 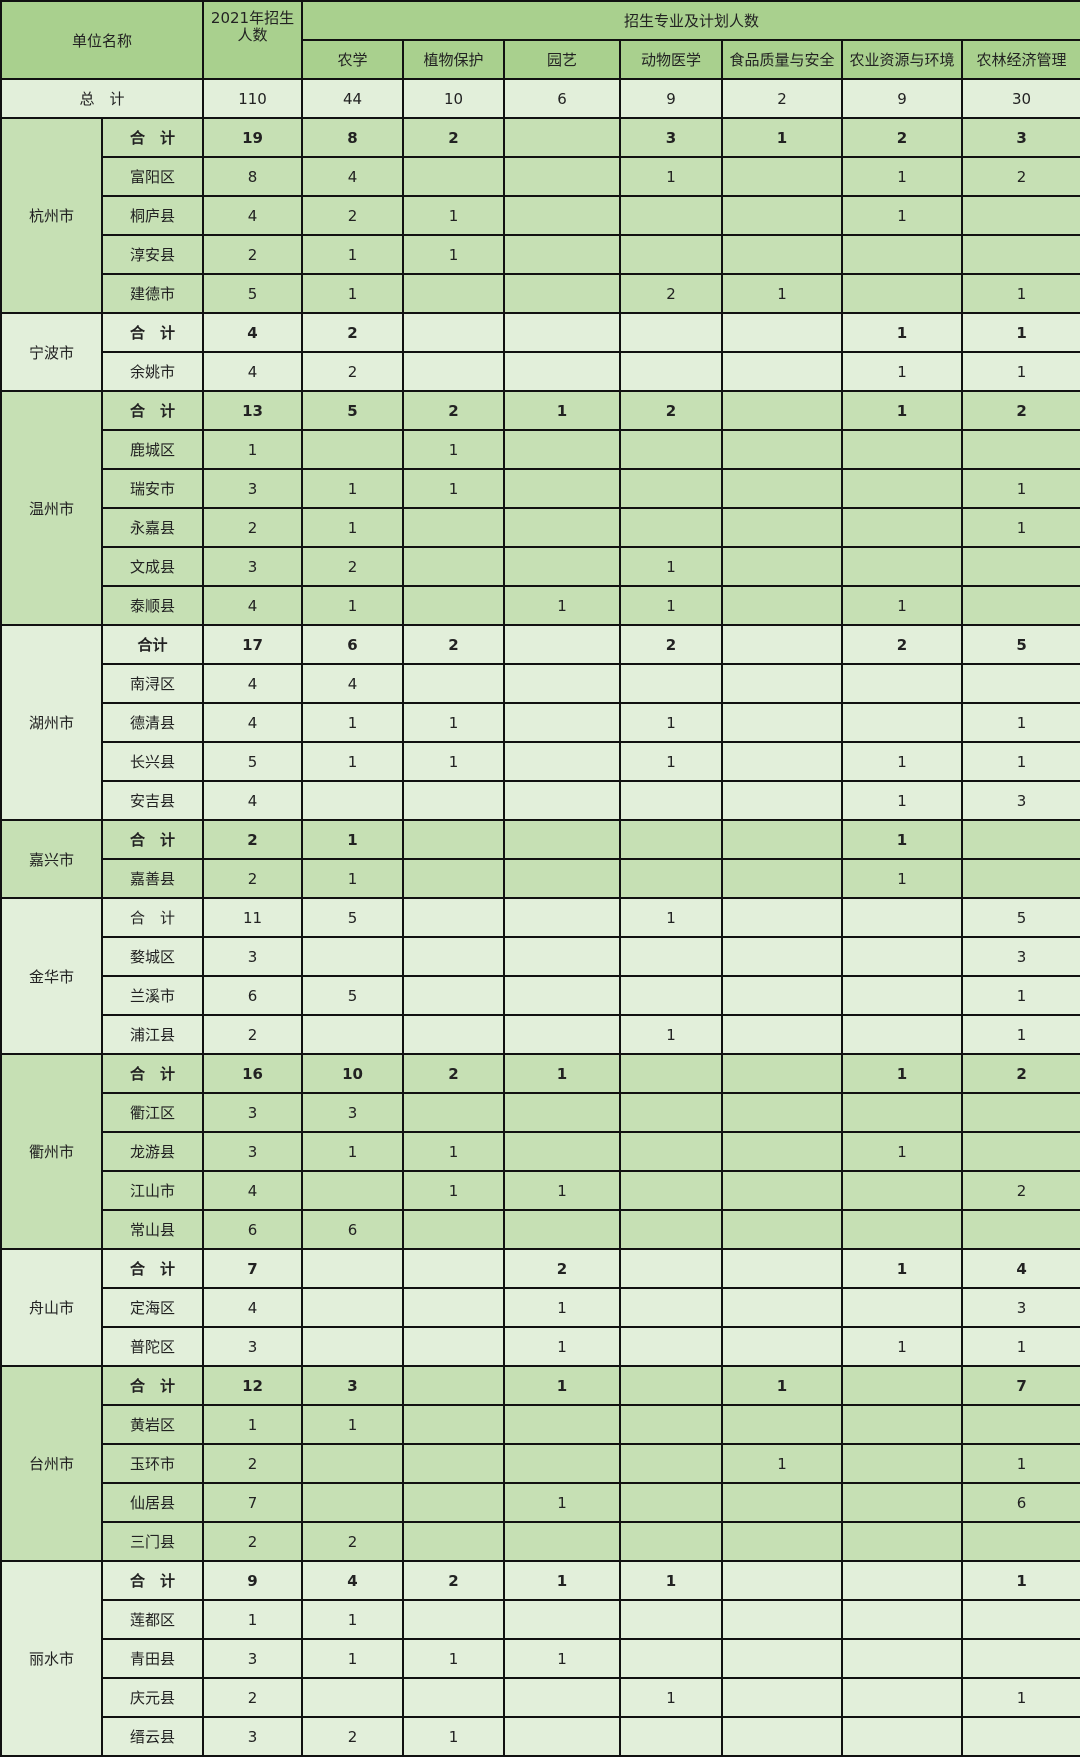 What do you see at coordinates (152, 1190) in the screenshot?
I see `district-name: 江山市` at bounding box center [152, 1190].